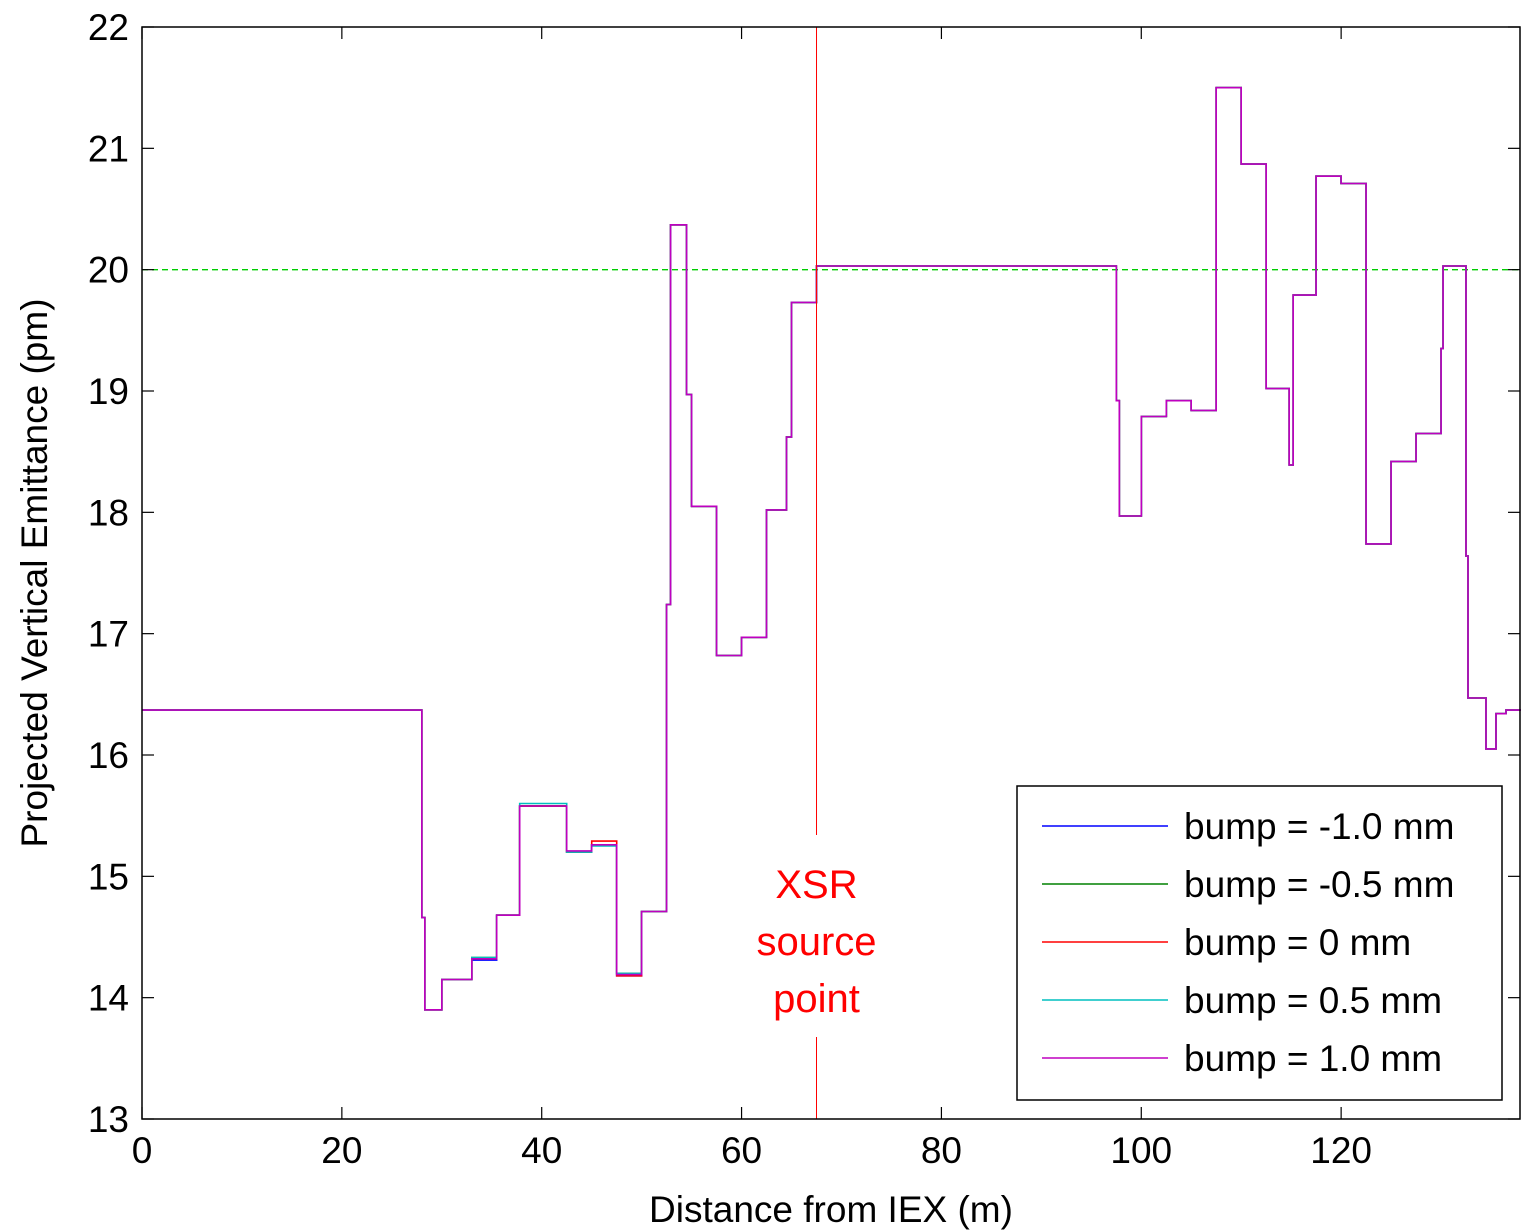 The image size is (1521, 1231). What do you see at coordinates (108, 270) in the screenshot?
I see `y-tick-label: 20` at bounding box center [108, 270].